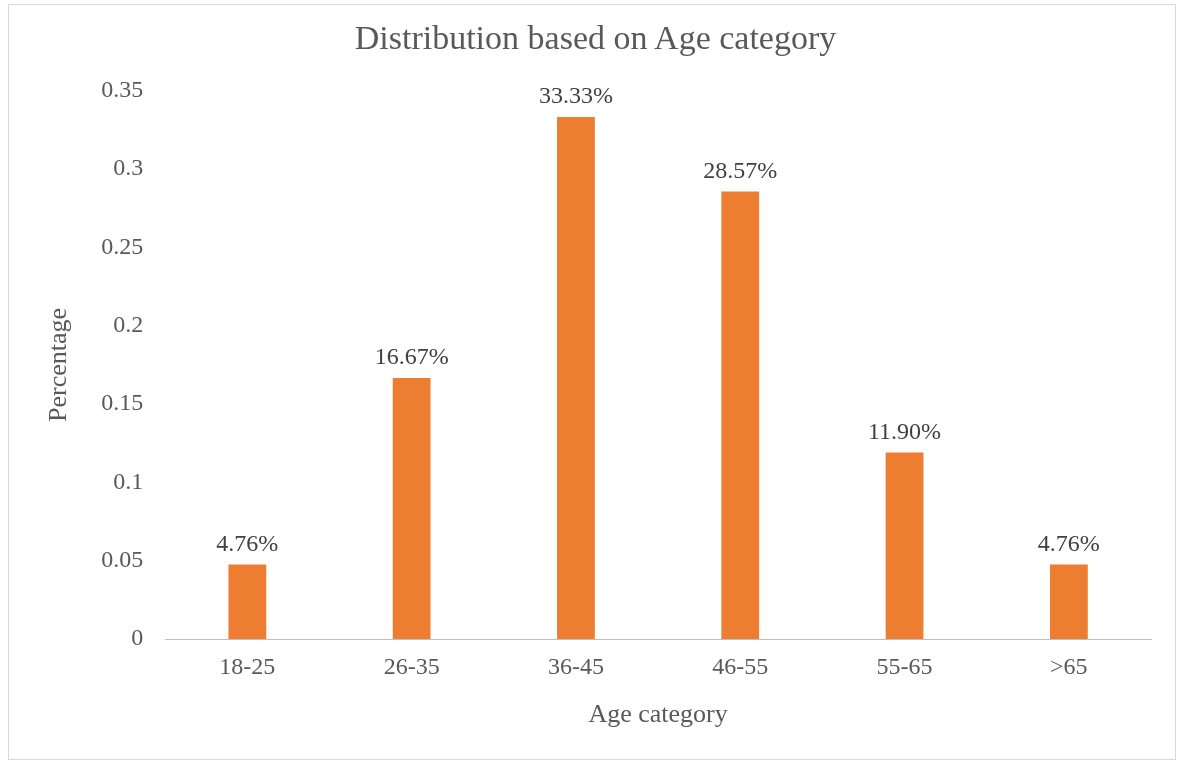 The image size is (1181, 765). I want to click on y-tick-label: 0.05, so click(122, 558).